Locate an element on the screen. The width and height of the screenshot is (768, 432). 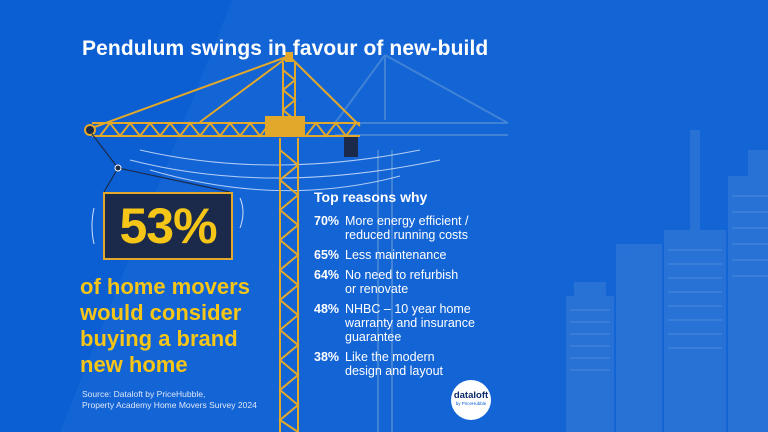
reason-text: Like the modern design and layout is located at coordinates (429, 364).